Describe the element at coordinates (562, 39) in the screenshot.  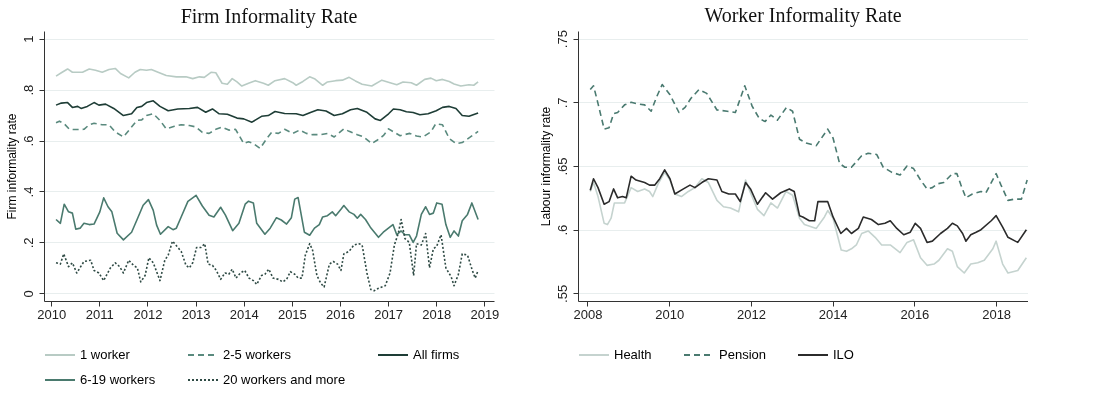
I see `y-tick-label: .75` at that location.